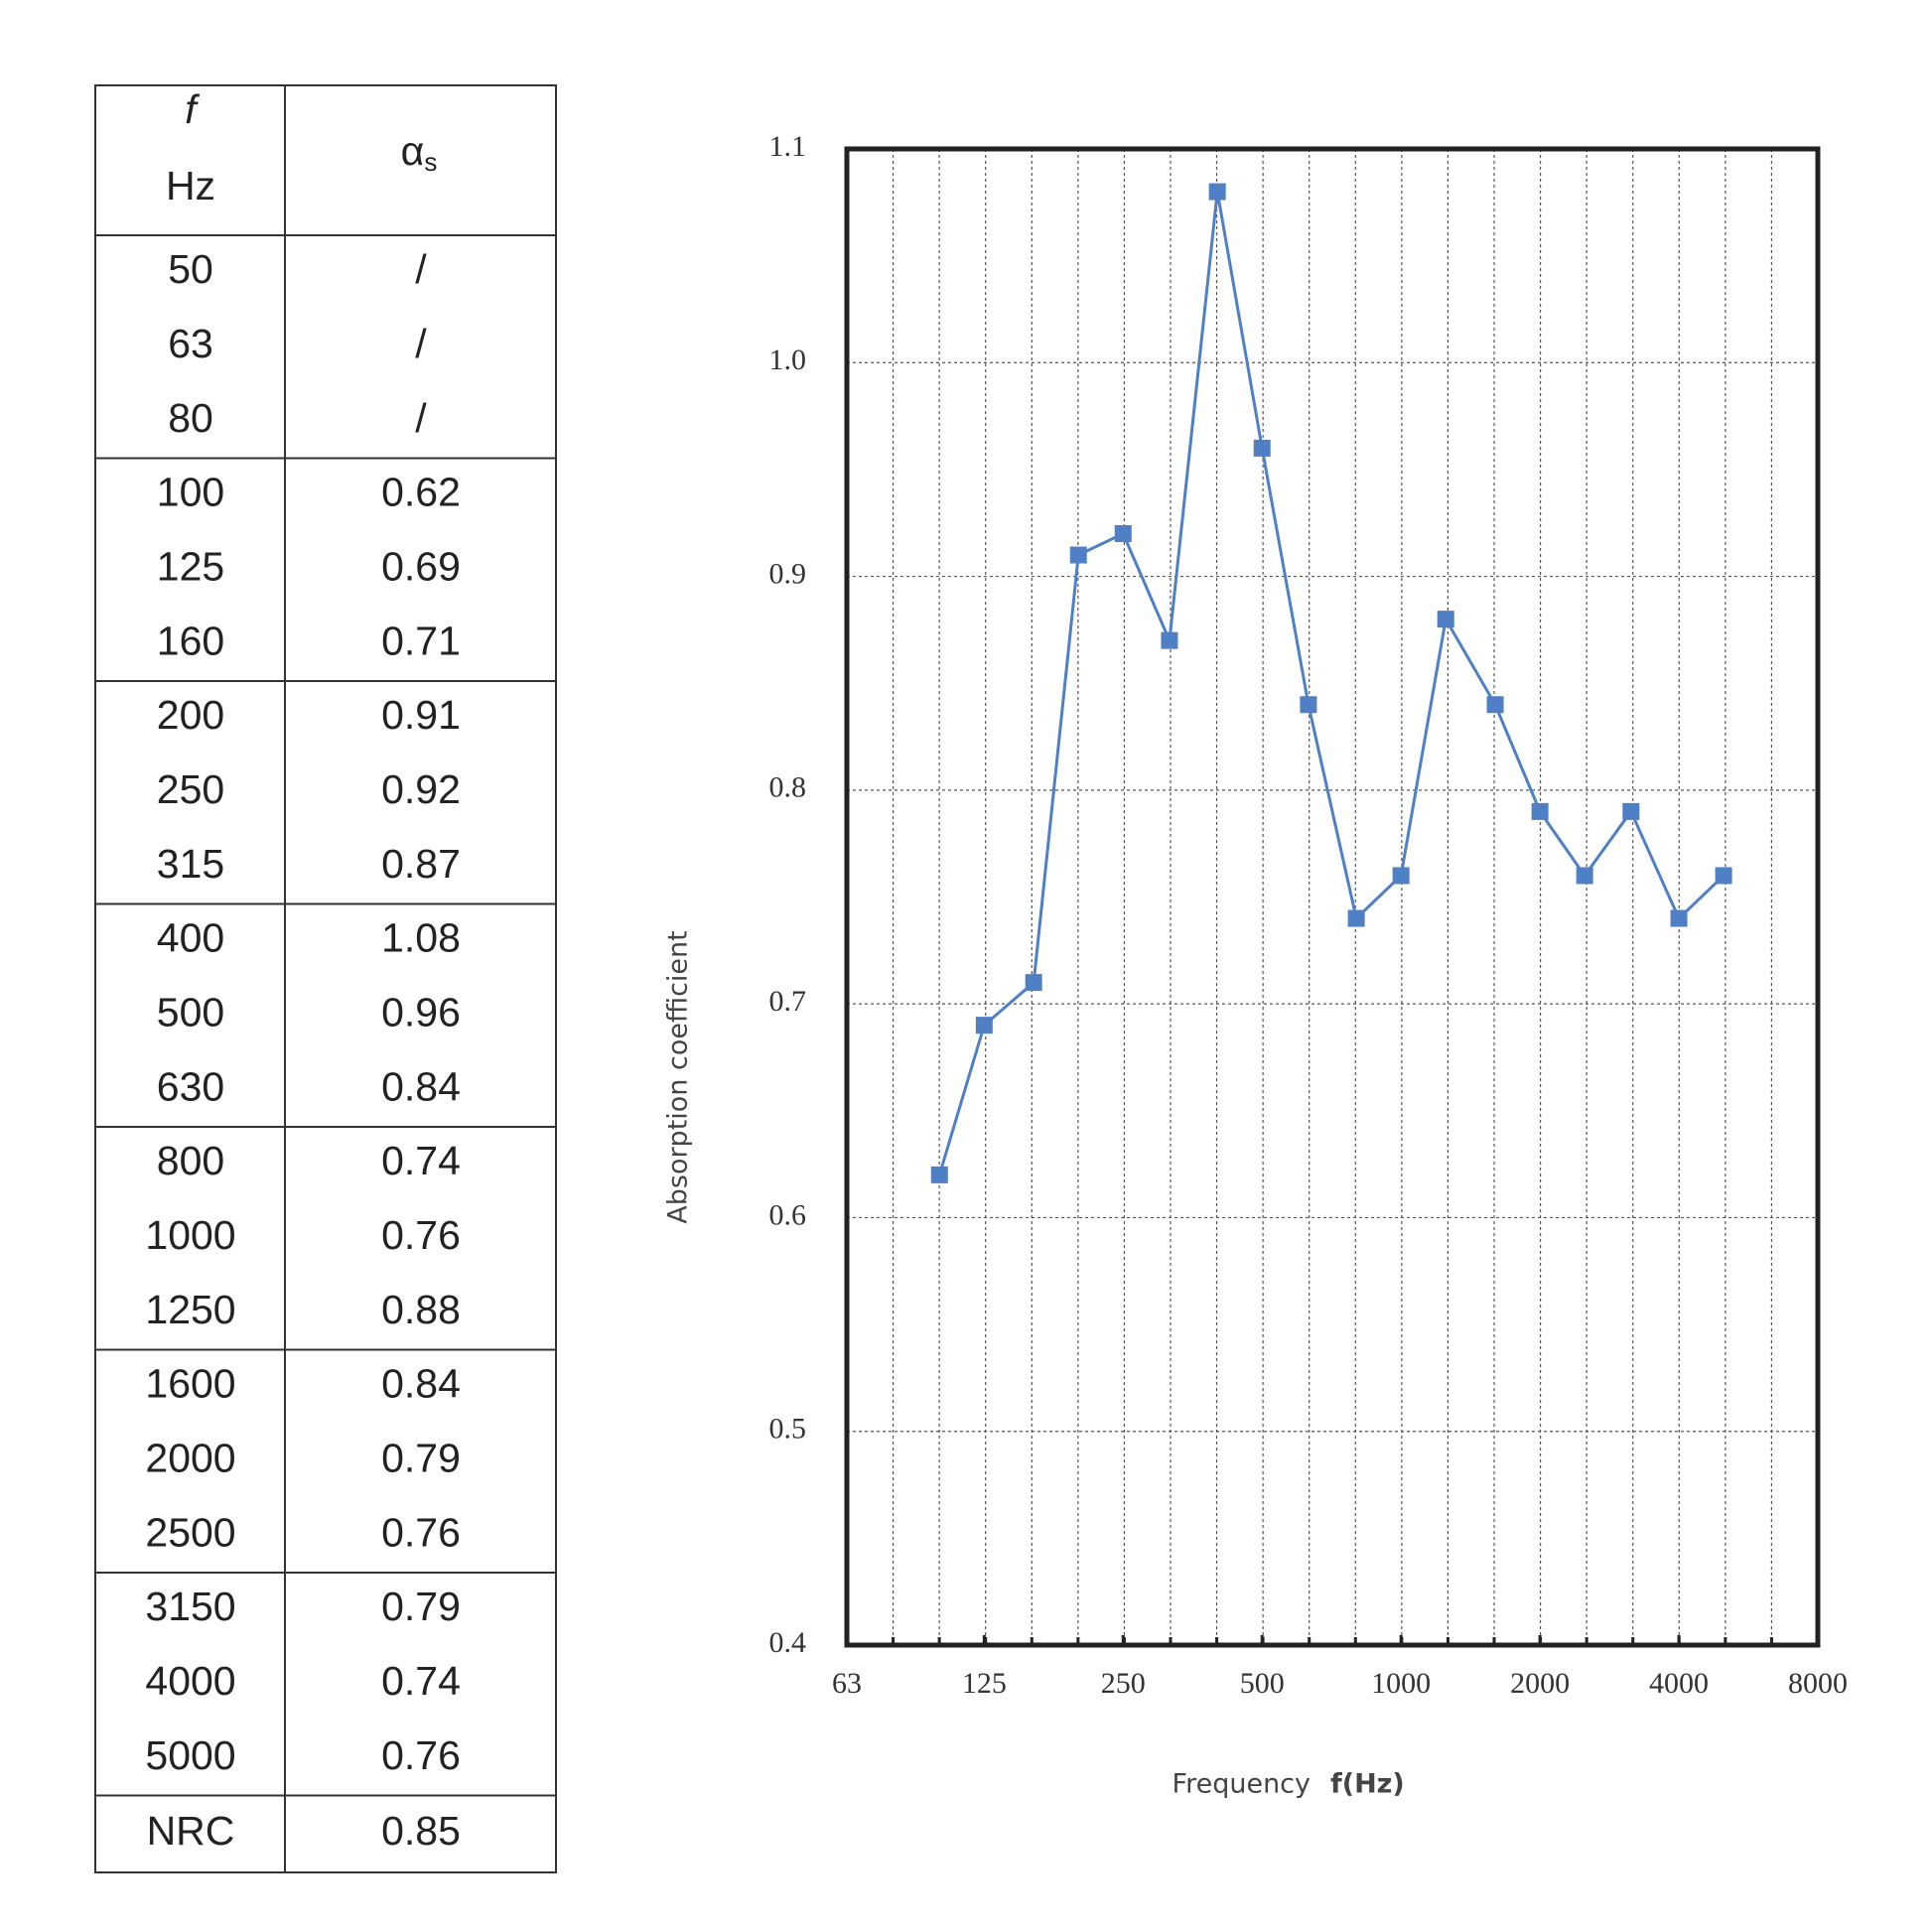  Describe the element at coordinates (421, 1831) in the screenshot. I see `nrc-value: 0.85` at that location.